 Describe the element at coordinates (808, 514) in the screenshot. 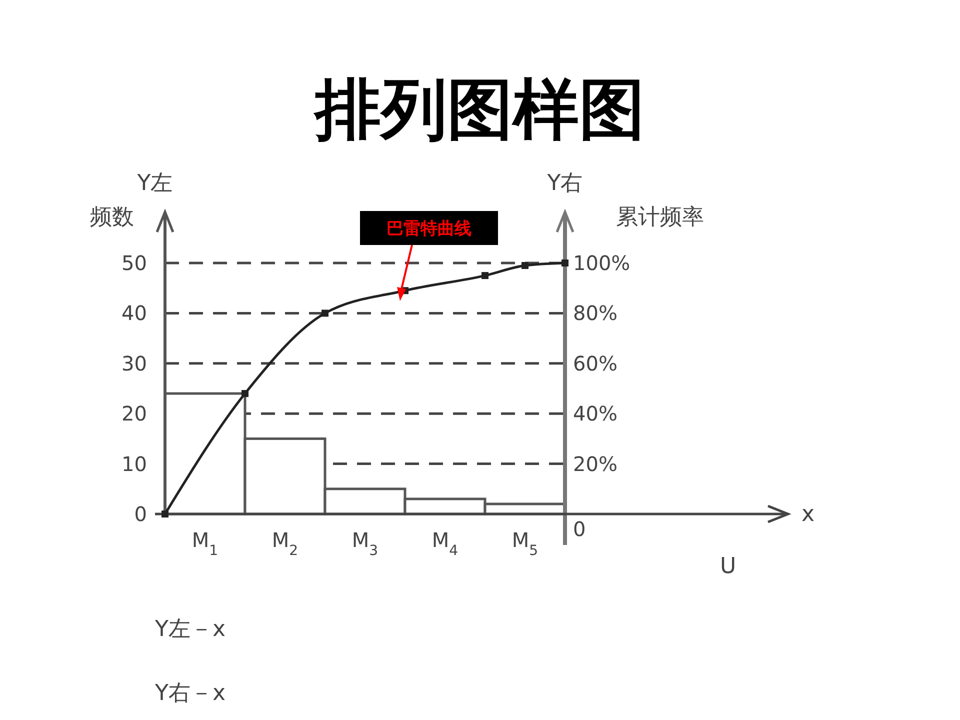

I see `text: x` at that location.